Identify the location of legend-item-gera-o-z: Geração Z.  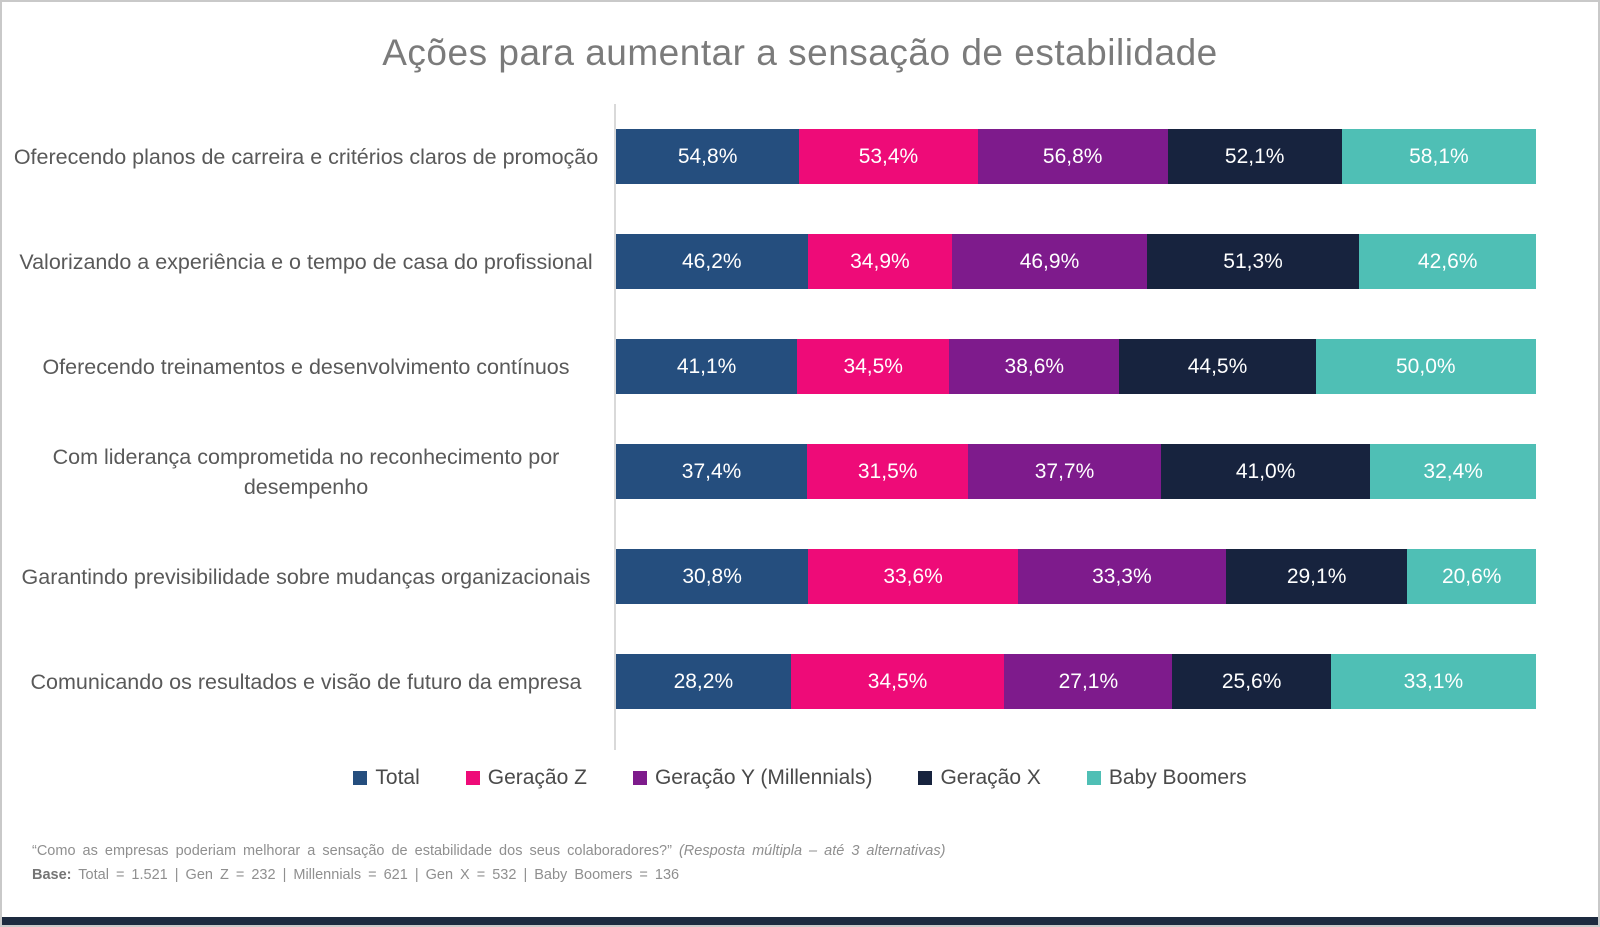
(526, 778).